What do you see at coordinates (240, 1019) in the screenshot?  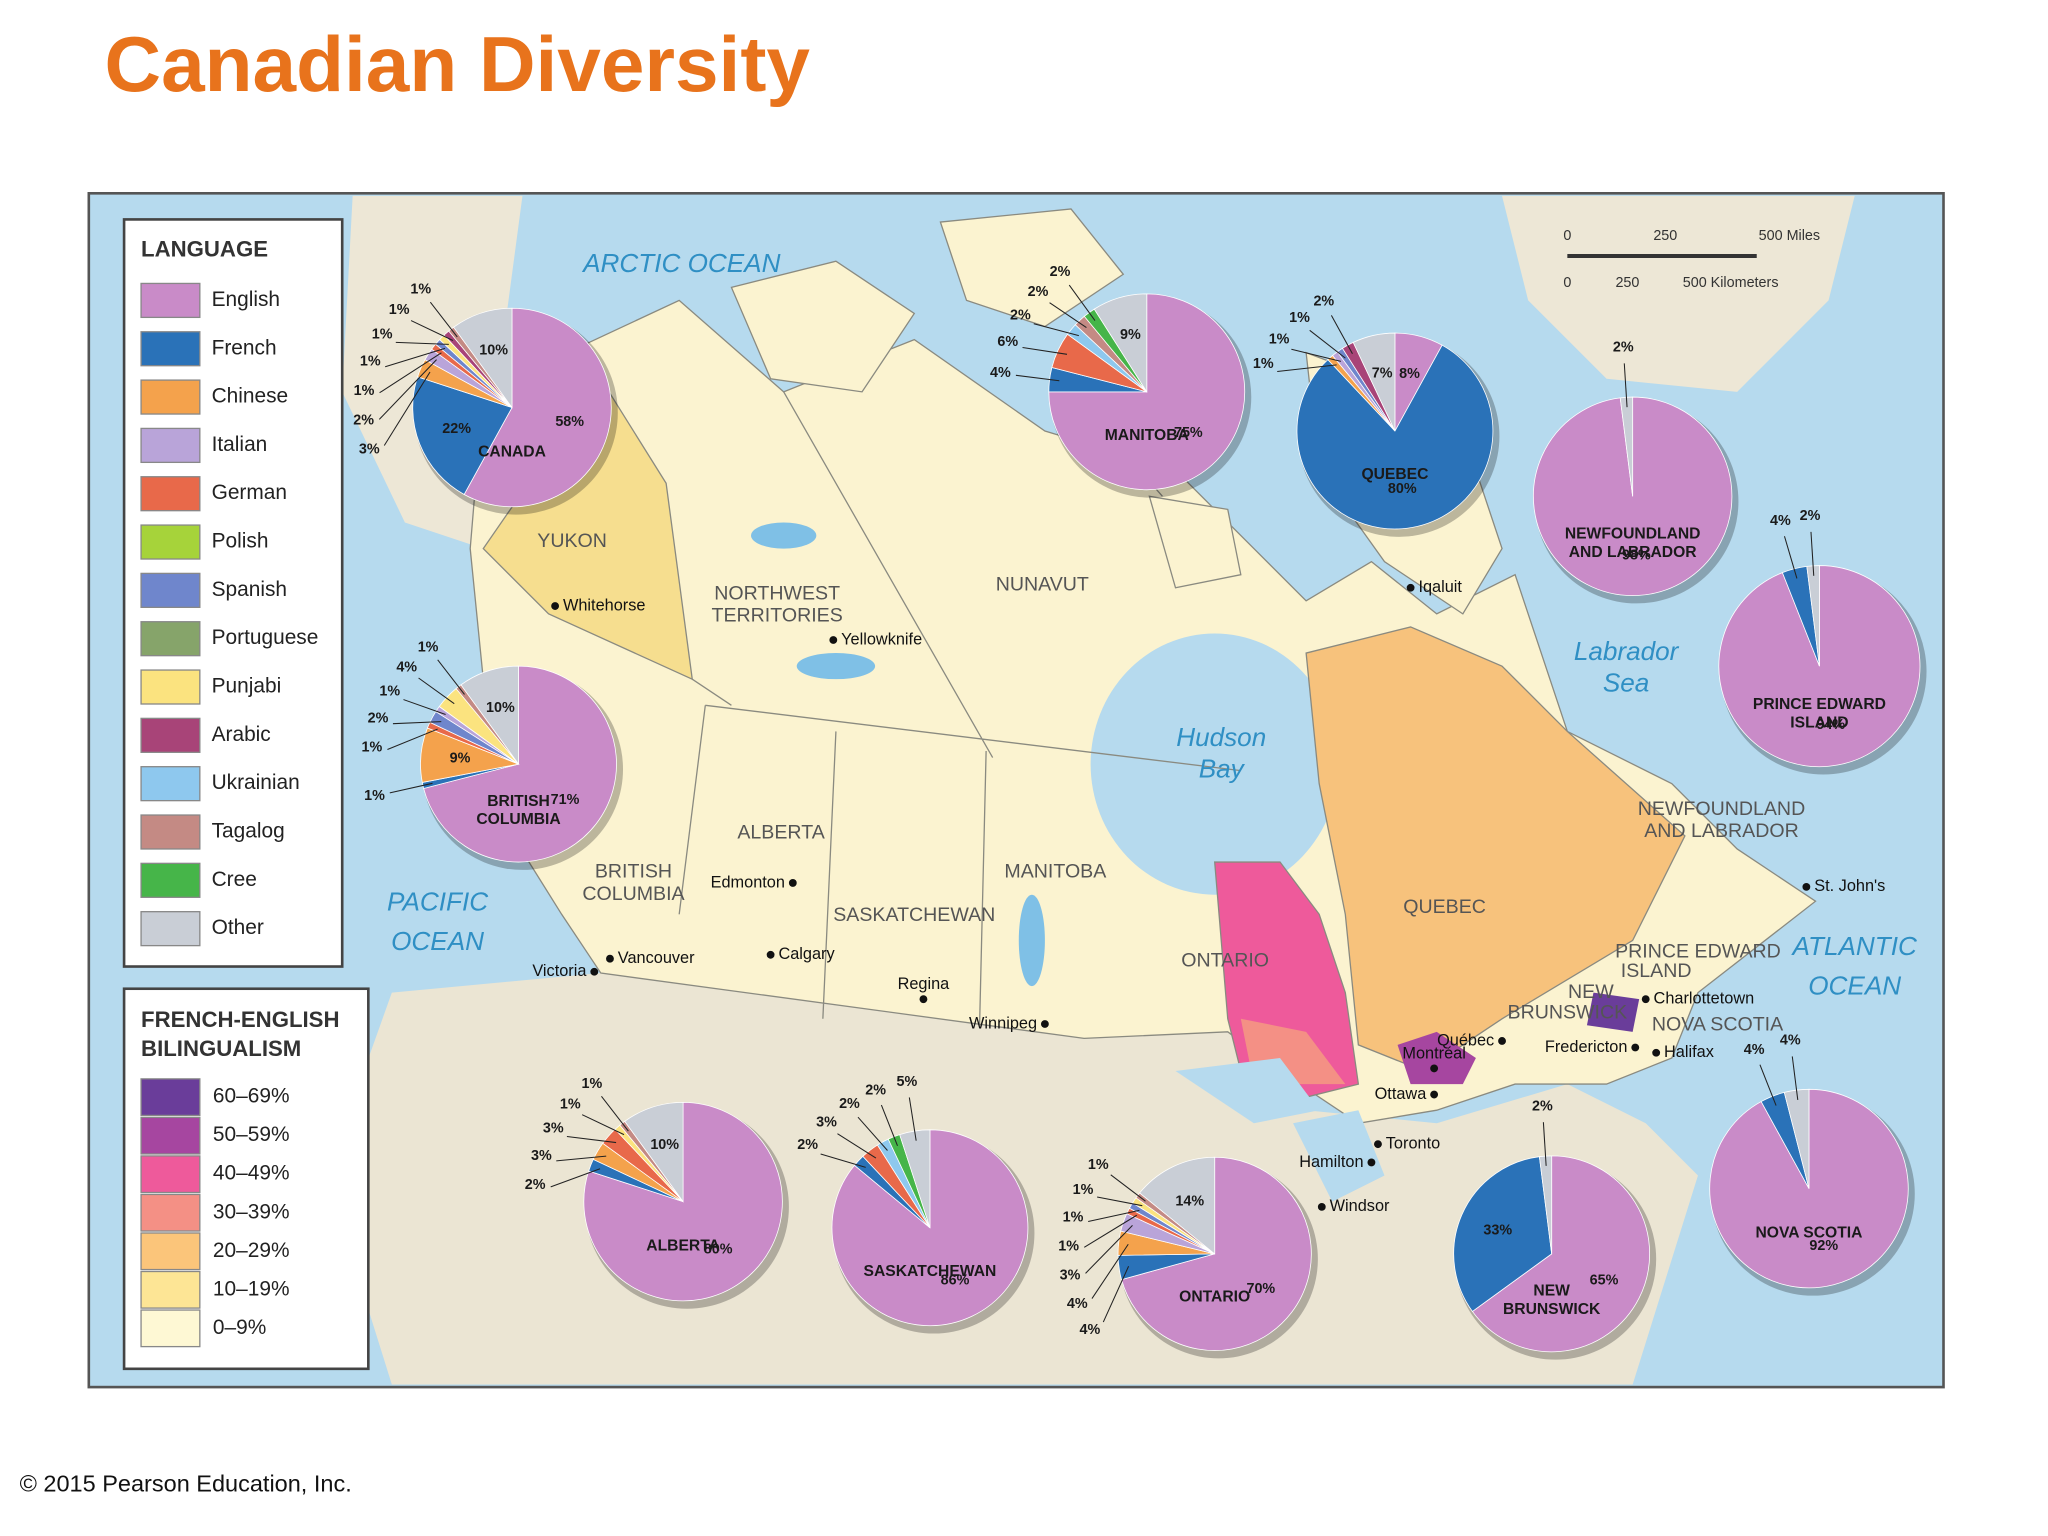 I see `legend-title: FRENCH-ENGLISH` at bounding box center [240, 1019].